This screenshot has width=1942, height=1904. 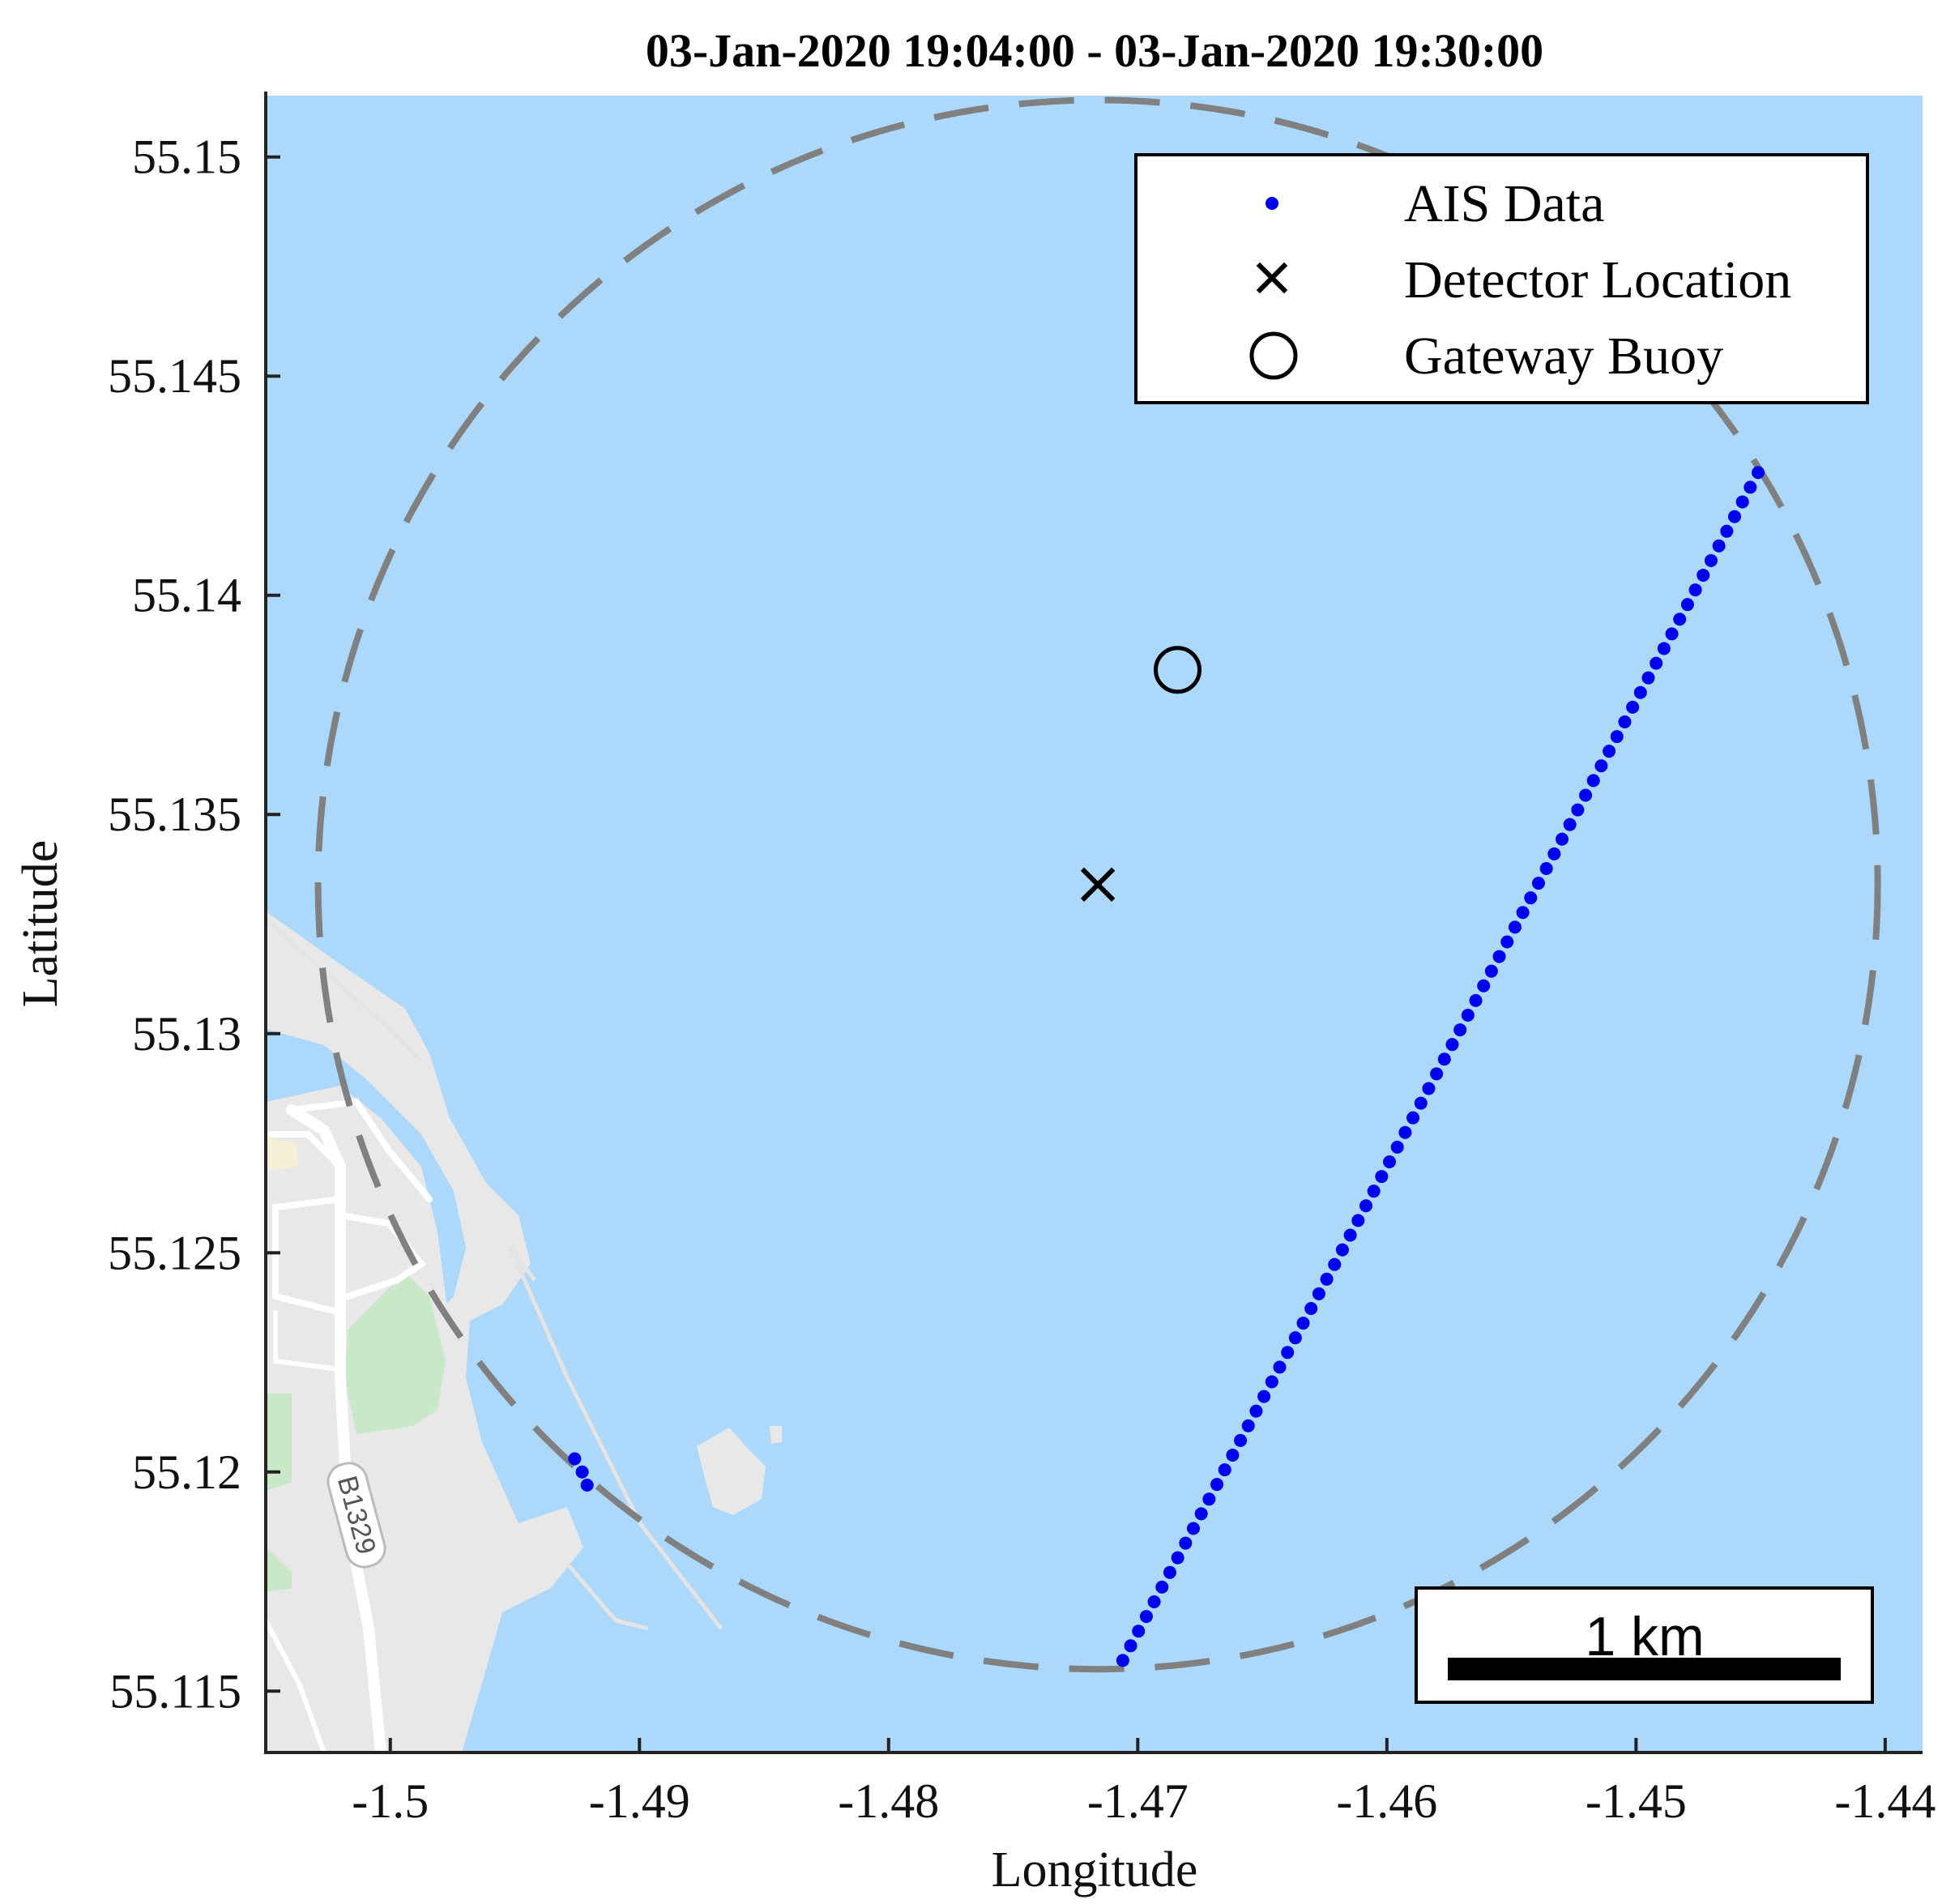 What do you see at coordinates (41, 924) in the screenshot?
I see `y-axis-label: Latitude` at bounding box center [41, 924].